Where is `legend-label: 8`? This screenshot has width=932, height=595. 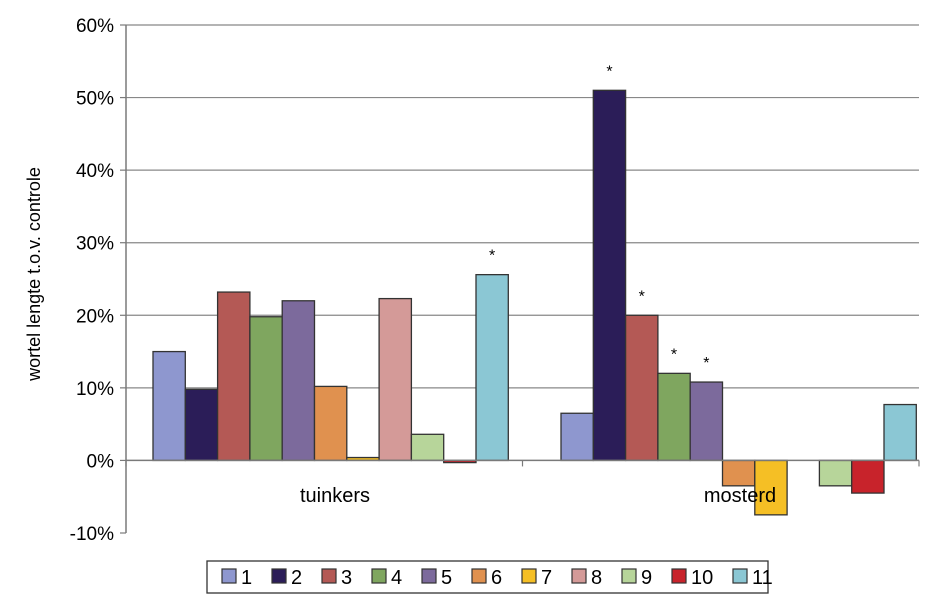
legend-label: 8 is located at coordinates (596, 578).